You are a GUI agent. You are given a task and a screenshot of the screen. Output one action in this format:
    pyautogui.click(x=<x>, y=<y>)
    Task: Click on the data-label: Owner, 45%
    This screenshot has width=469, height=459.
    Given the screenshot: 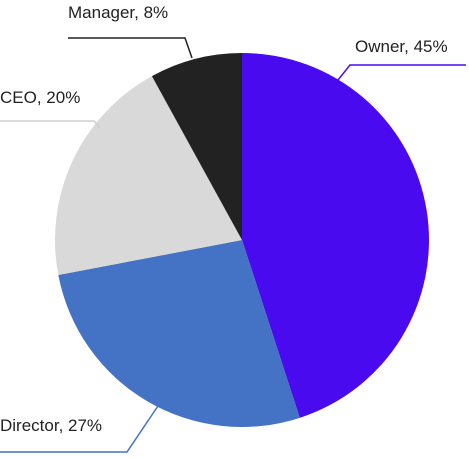 What is the action you would take?
    pyautogui.click(x=401, y=46)
    